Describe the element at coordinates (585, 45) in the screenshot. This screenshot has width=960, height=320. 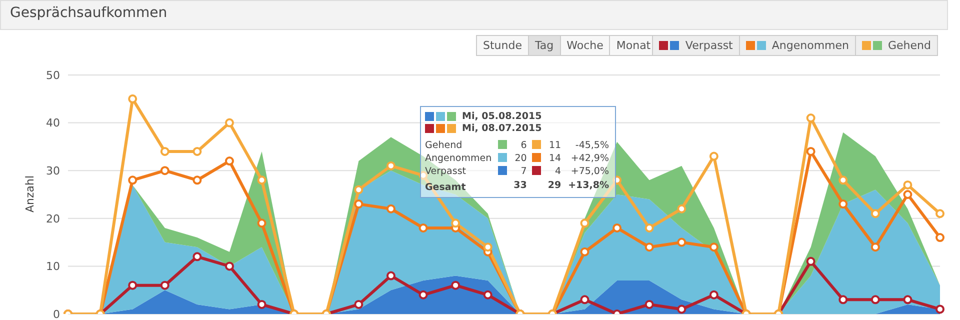
I see `text: Woche` at that location.